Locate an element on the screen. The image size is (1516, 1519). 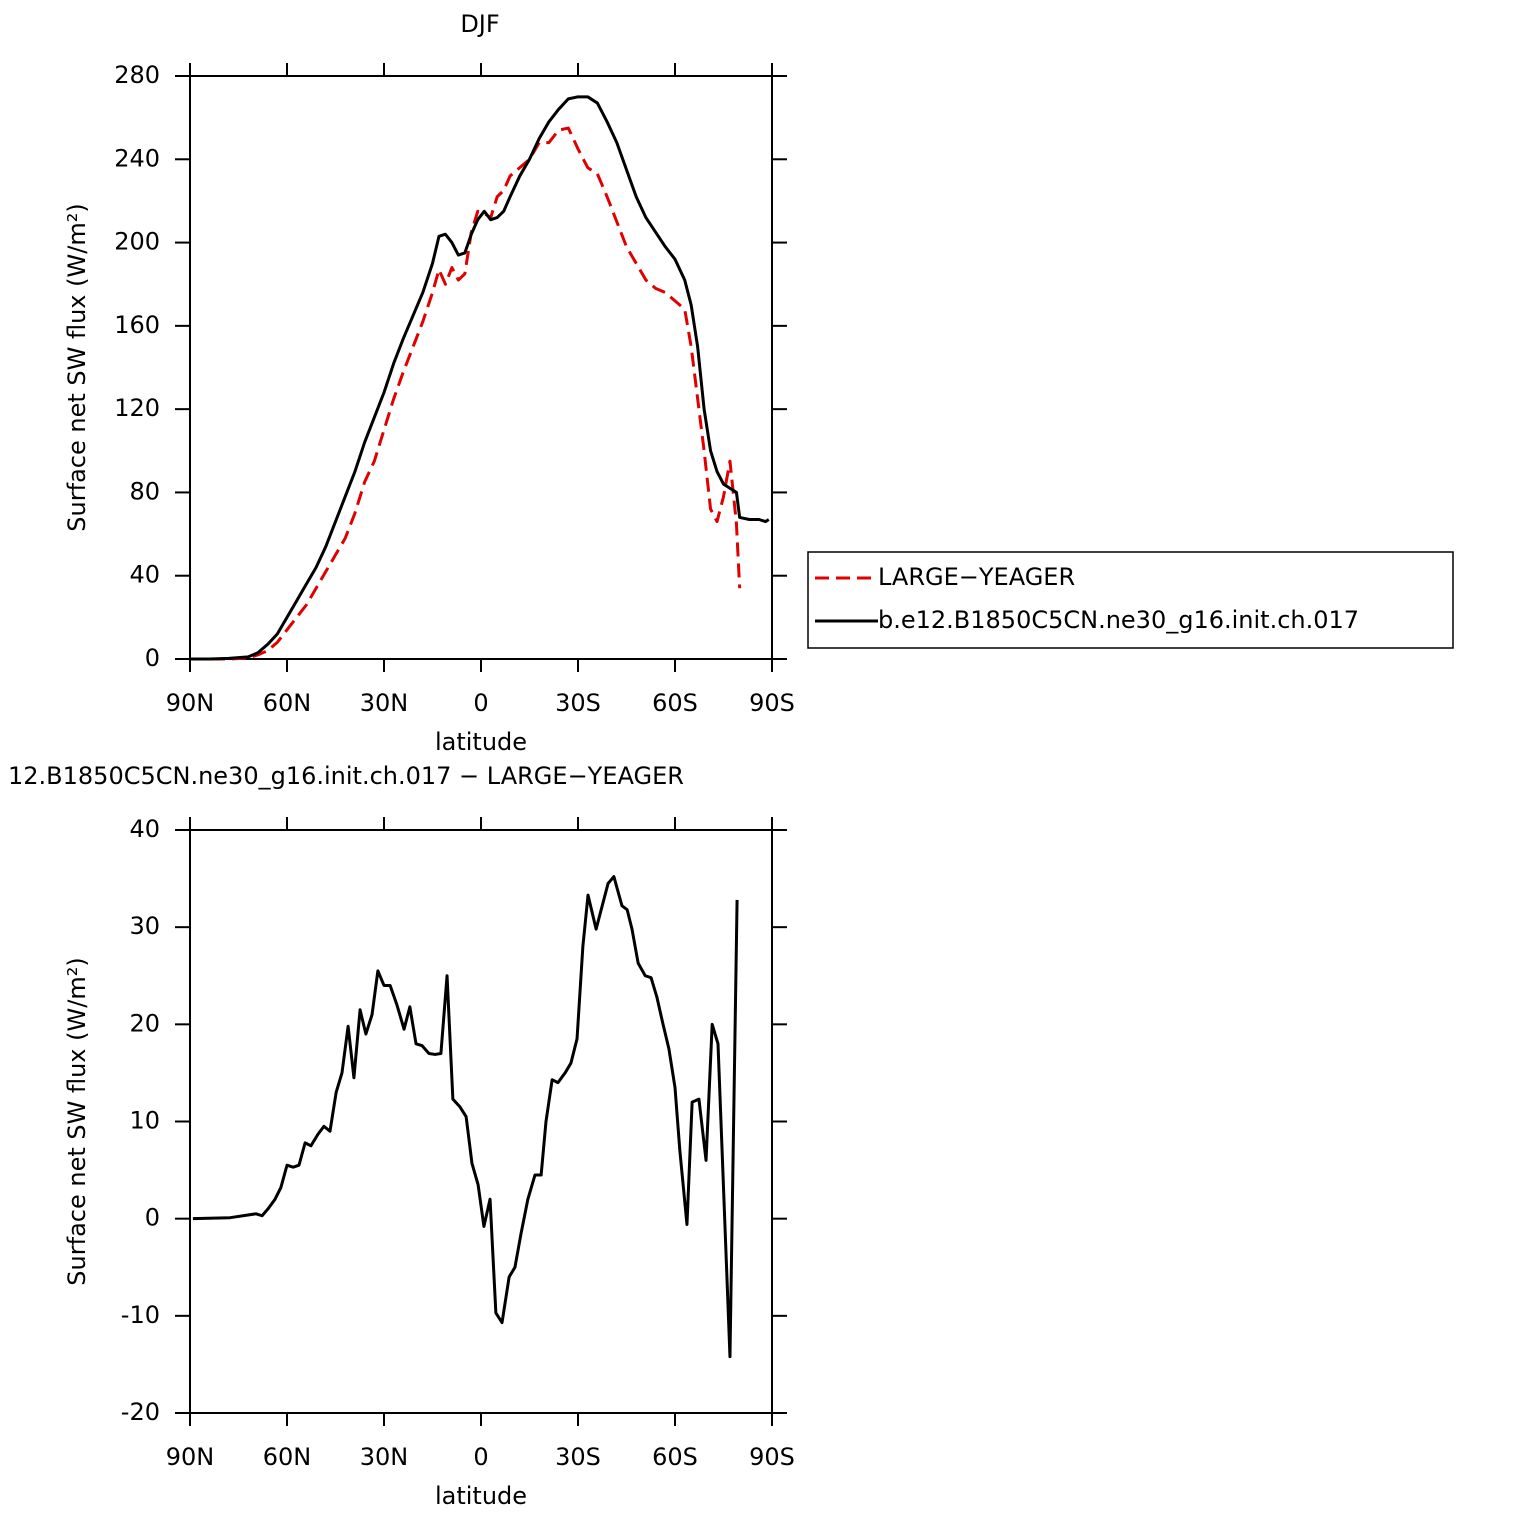
y-tick-label: 10 is located at coordinates (144, 1121).